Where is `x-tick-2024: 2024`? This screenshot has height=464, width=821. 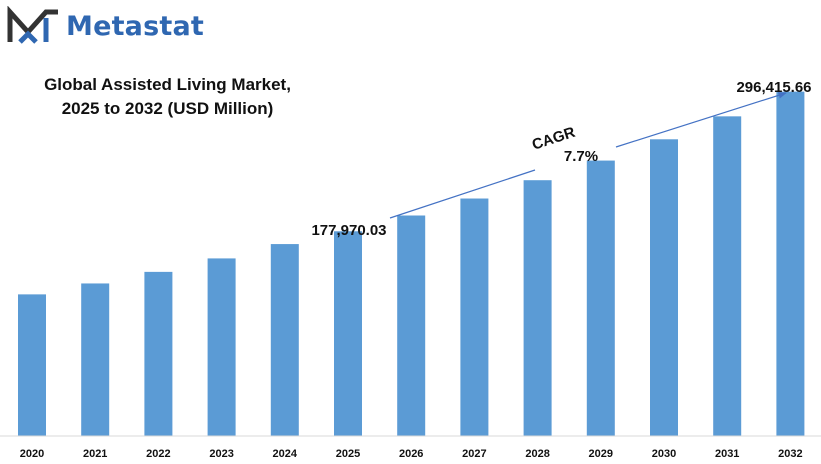
x-tick-2024: 2024 is located at coordinates (285, 454).